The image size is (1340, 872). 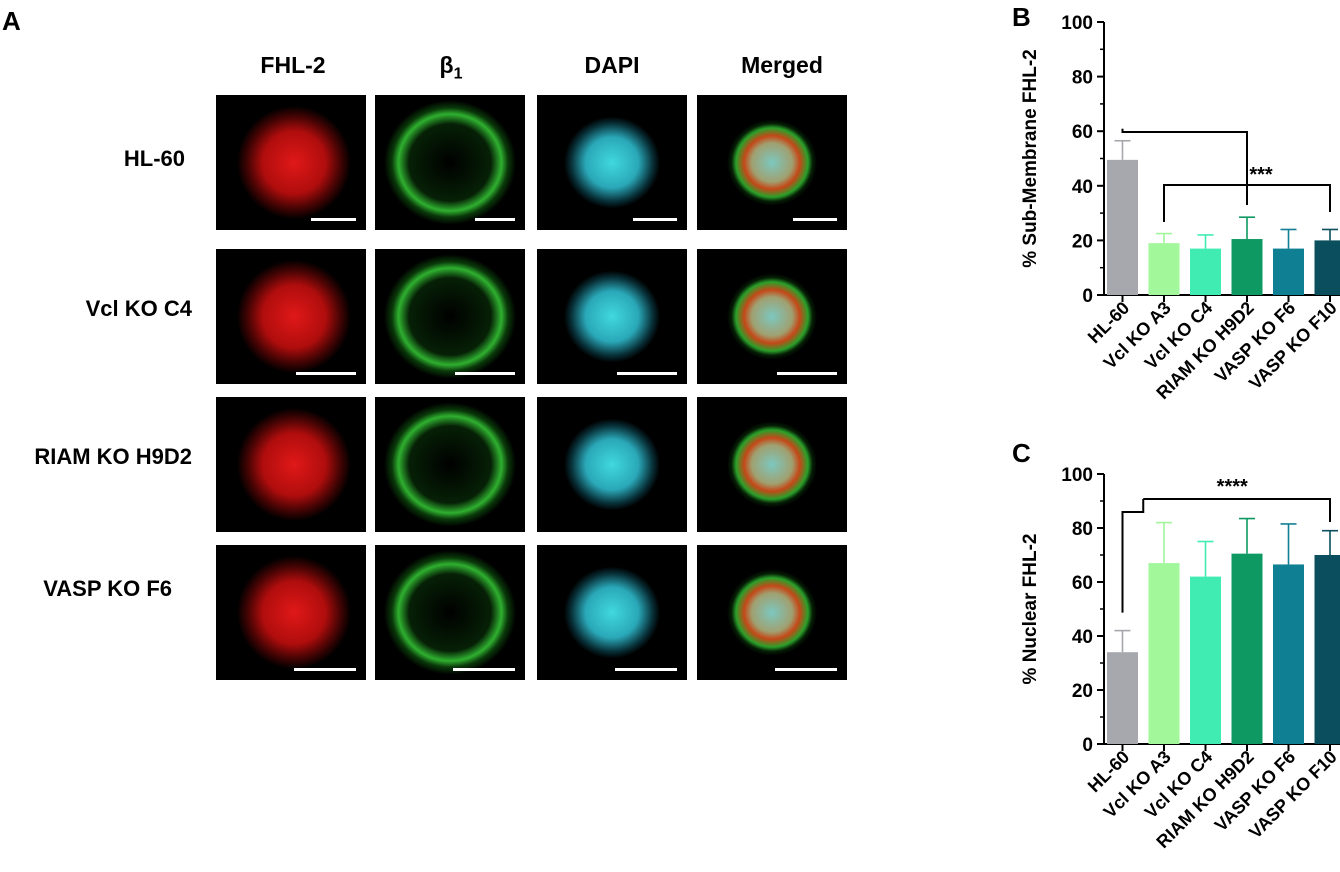 I want to click on image-vcl-ko-c4-beta1, so click(x=450, y=316).